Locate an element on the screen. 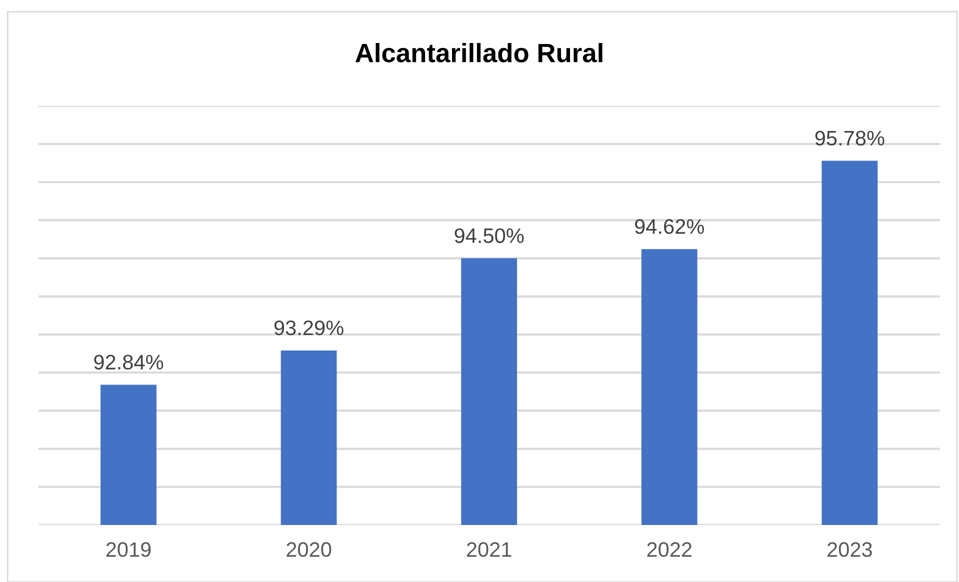 Image resolution: width=959 pixels, height=582 pixels. chart-title: Alcantarillado Rural is located at coordinates (479, 52).